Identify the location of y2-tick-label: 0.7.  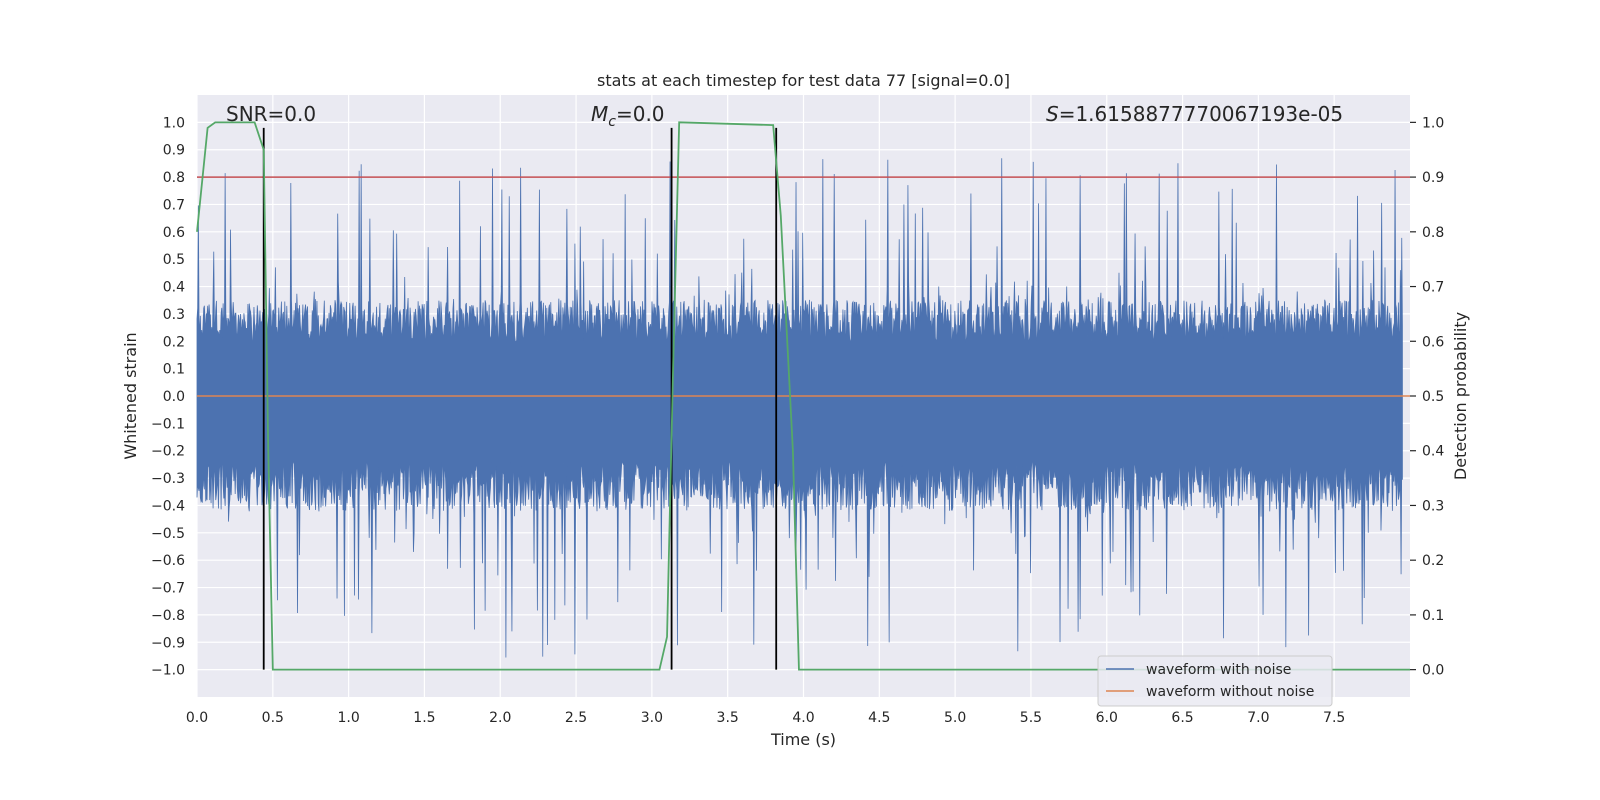
(1433, 288).